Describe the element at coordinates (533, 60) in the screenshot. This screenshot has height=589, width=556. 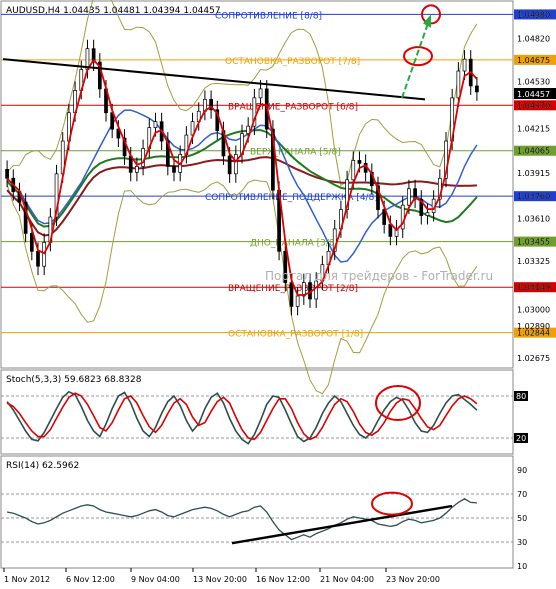
I see `level-price-tag-label: 1.04675` at that location.